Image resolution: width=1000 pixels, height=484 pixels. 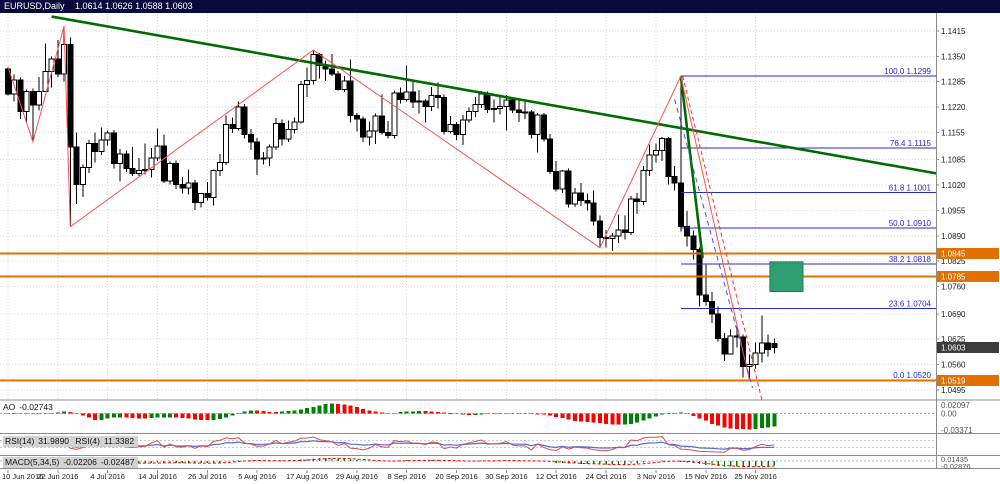 What do you see at coordinates (949, 413) in the screenshot?
I see `ao-axis-label-zero: 0.00` at bounding box center [949, 413].